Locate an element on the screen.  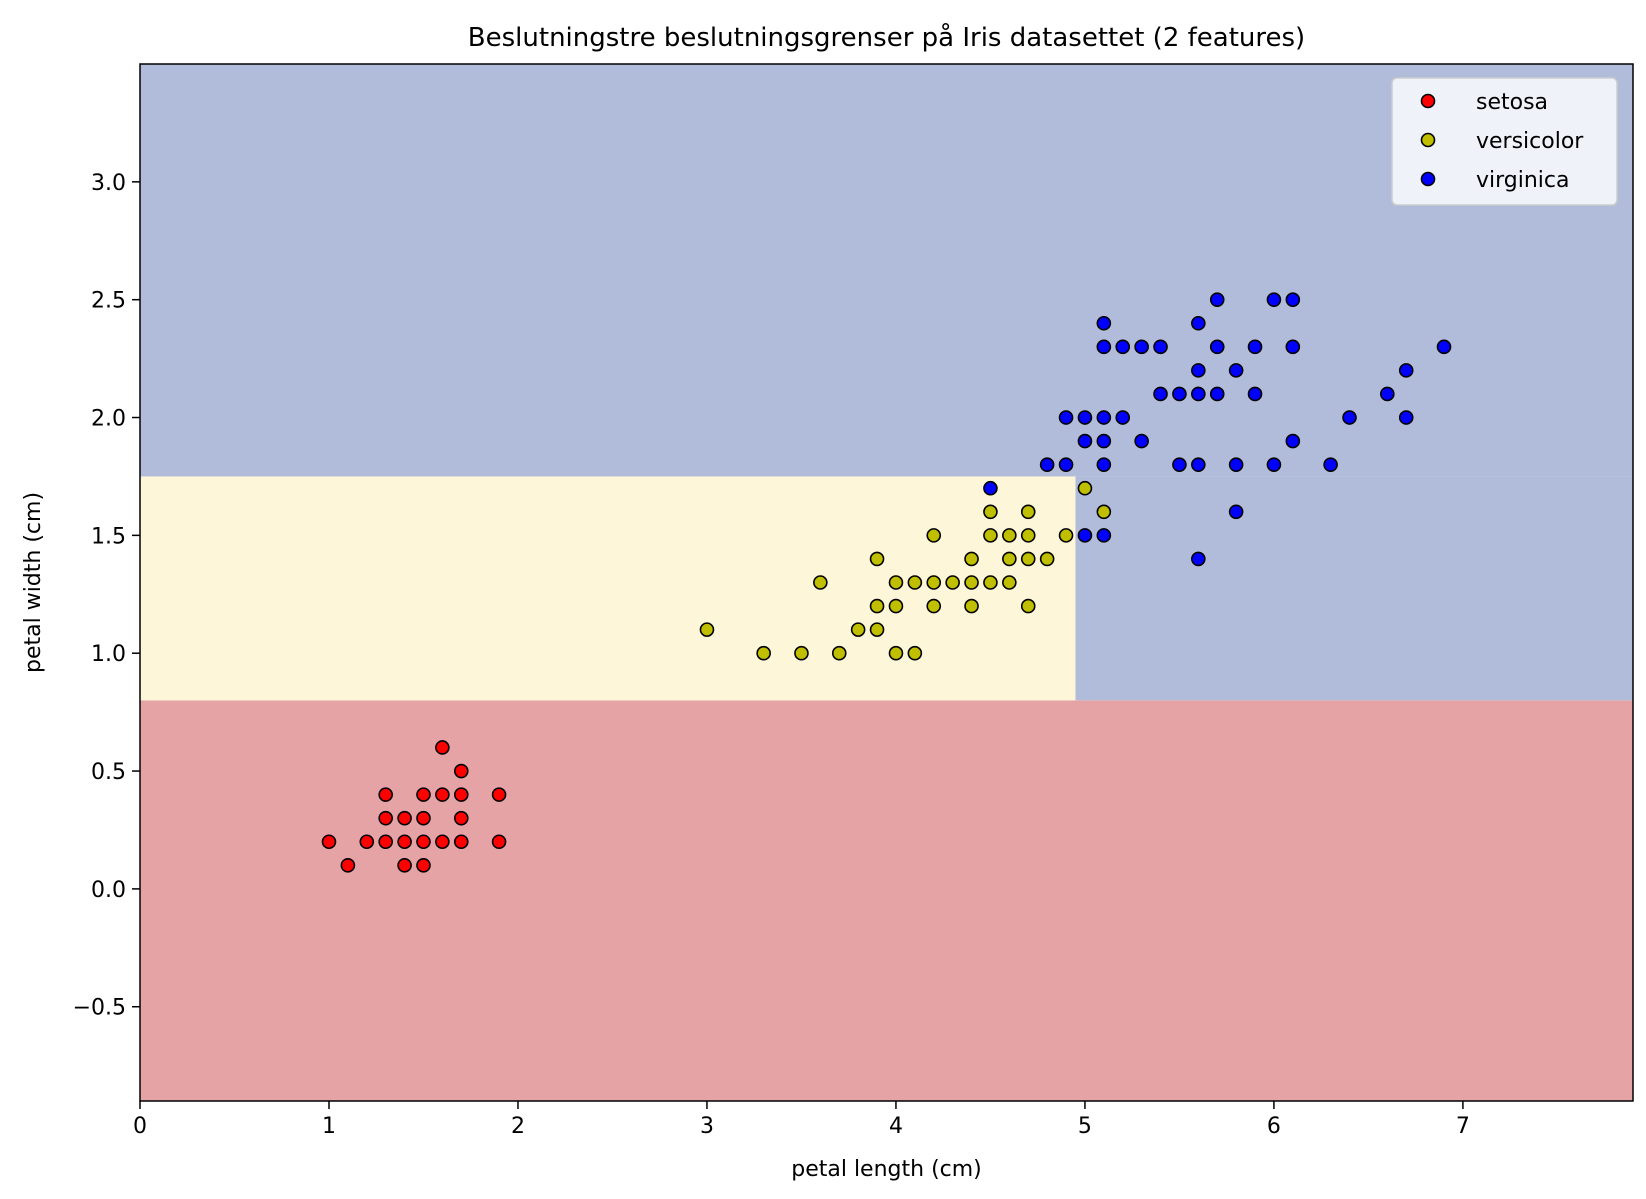
y-tick-label: −0.5 is located at coordinates (99, 1008).